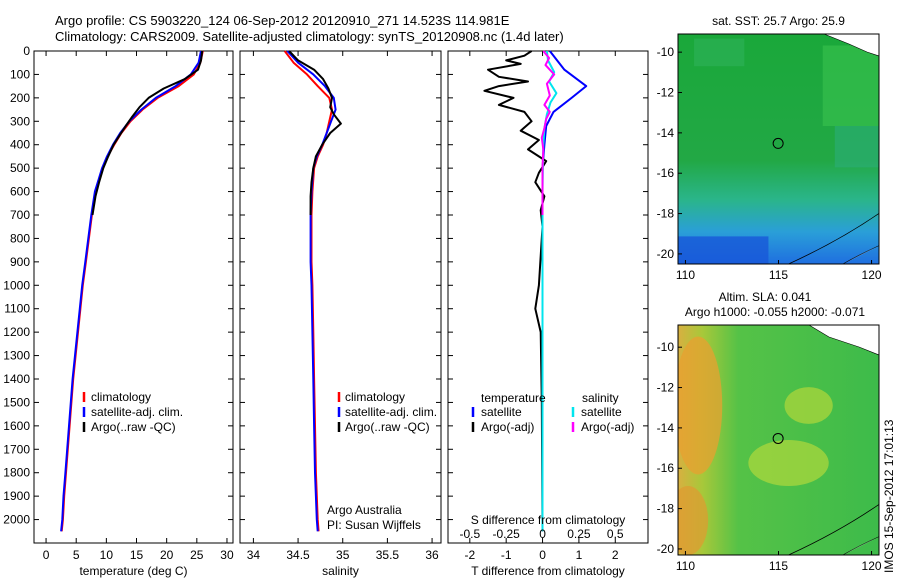 This screenshot has width=900, height=580. What do you see at coordinates (469, 555) in the screenshot?
I see `x-tick-label: -2` at bounding box center [469, 555].